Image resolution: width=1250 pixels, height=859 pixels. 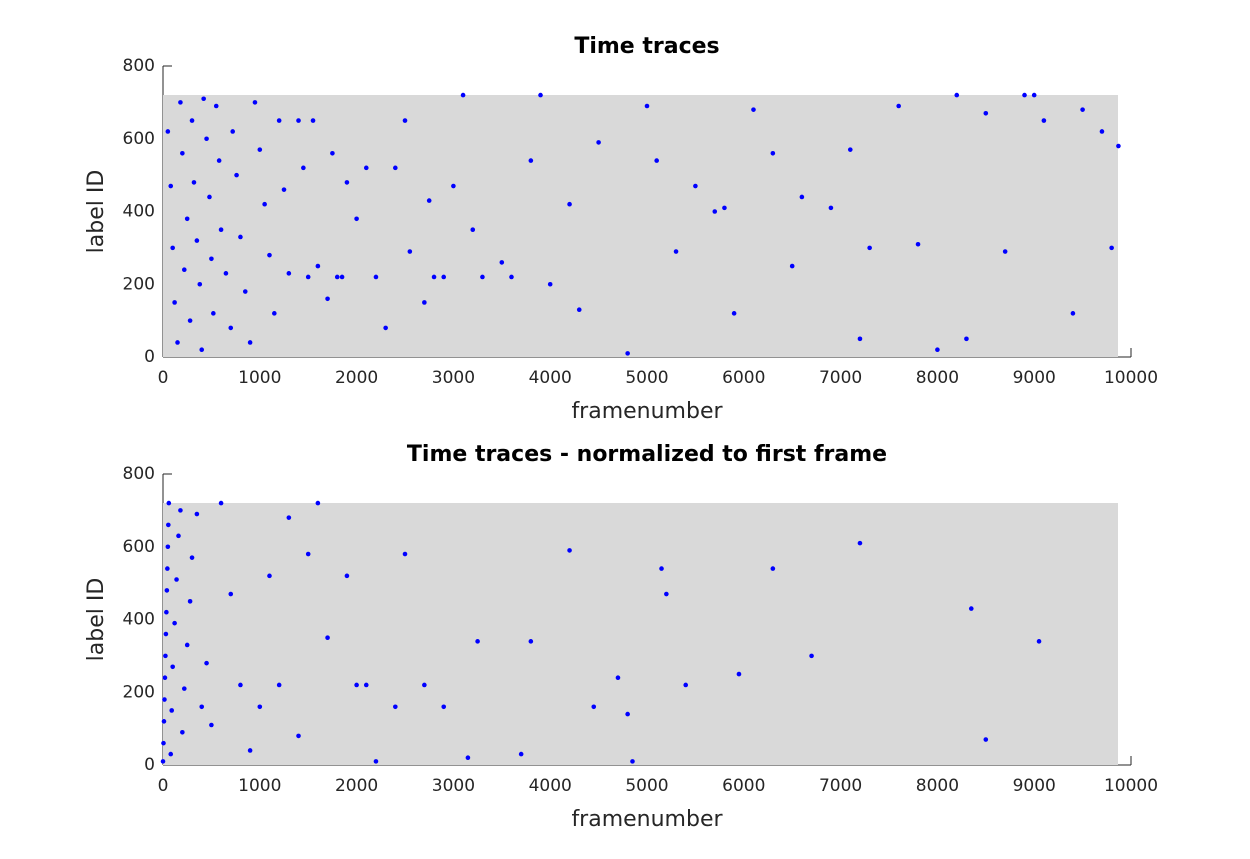 I want to click on y-tick-label: 0, so click(x=149, y=765).